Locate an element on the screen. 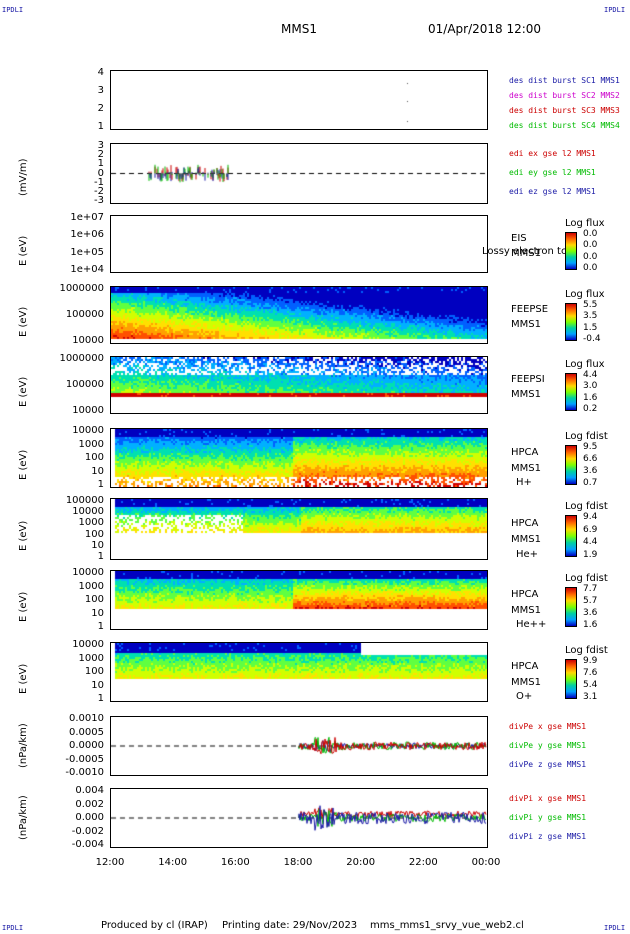 The height and width of the screenshot is (934, 630). y-tick-label: -0.0005 is located at coordinates (84, 759).